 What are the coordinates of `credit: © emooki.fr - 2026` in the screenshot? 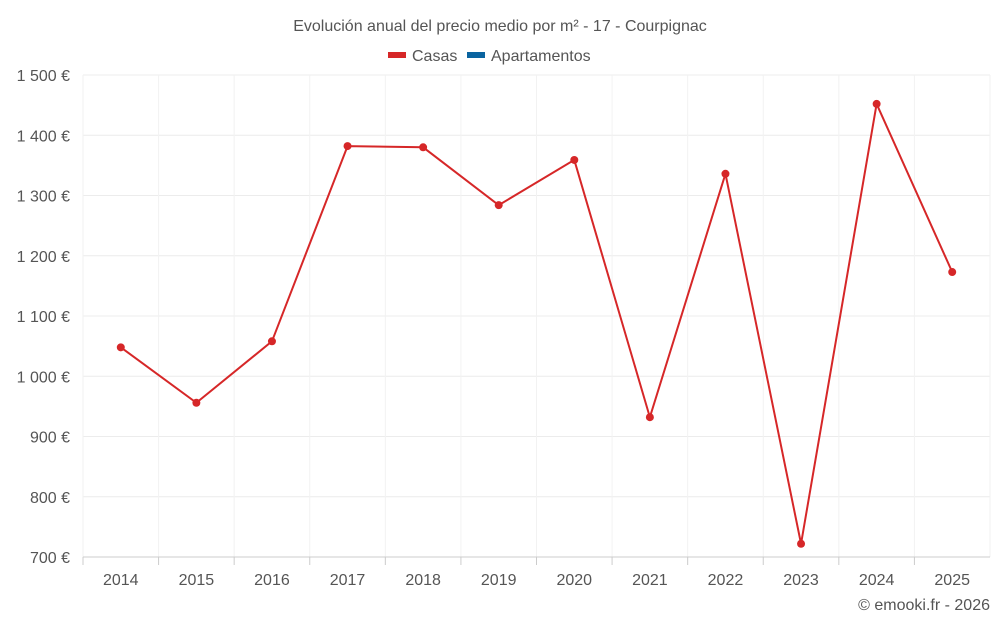 It's located at (924, 605).